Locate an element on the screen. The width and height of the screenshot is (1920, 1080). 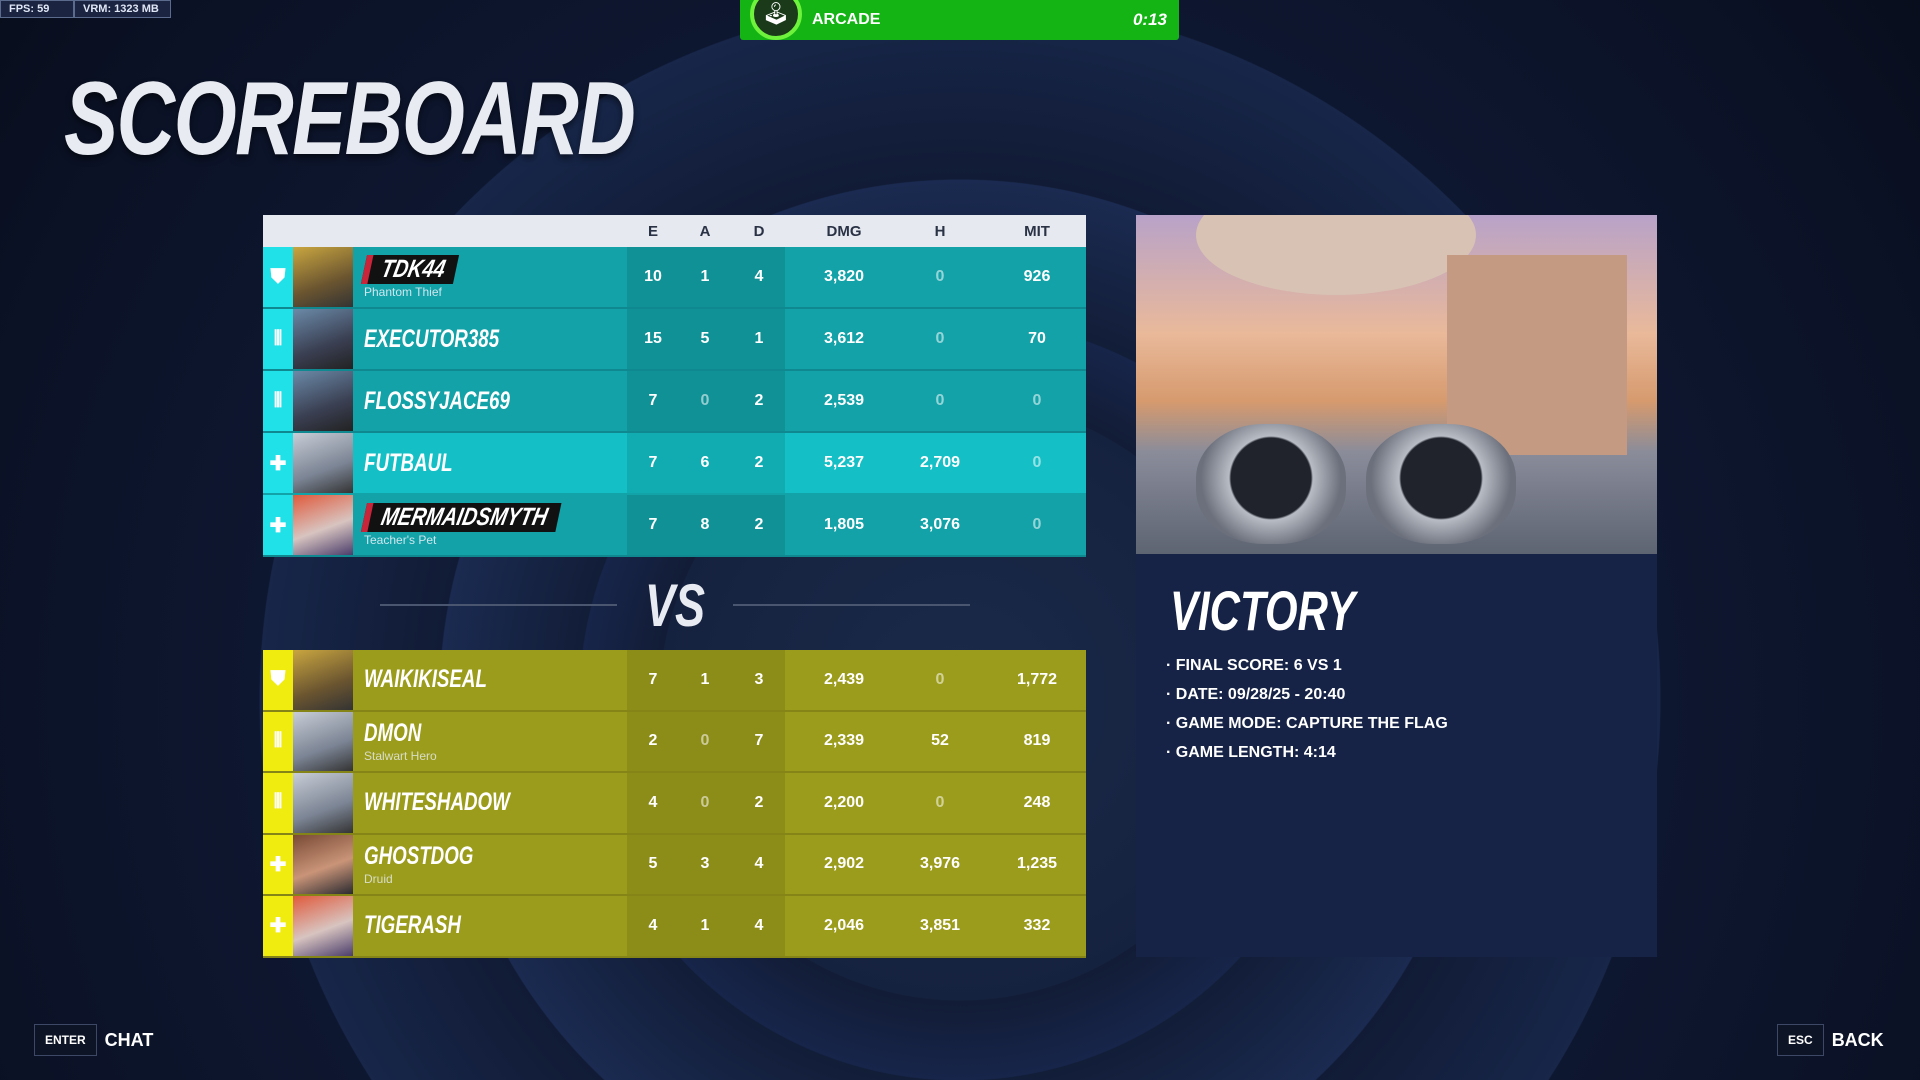
game-mode: · GAME MODE: CAPTURE THE FLAG is located at coordinates (1307, 723).